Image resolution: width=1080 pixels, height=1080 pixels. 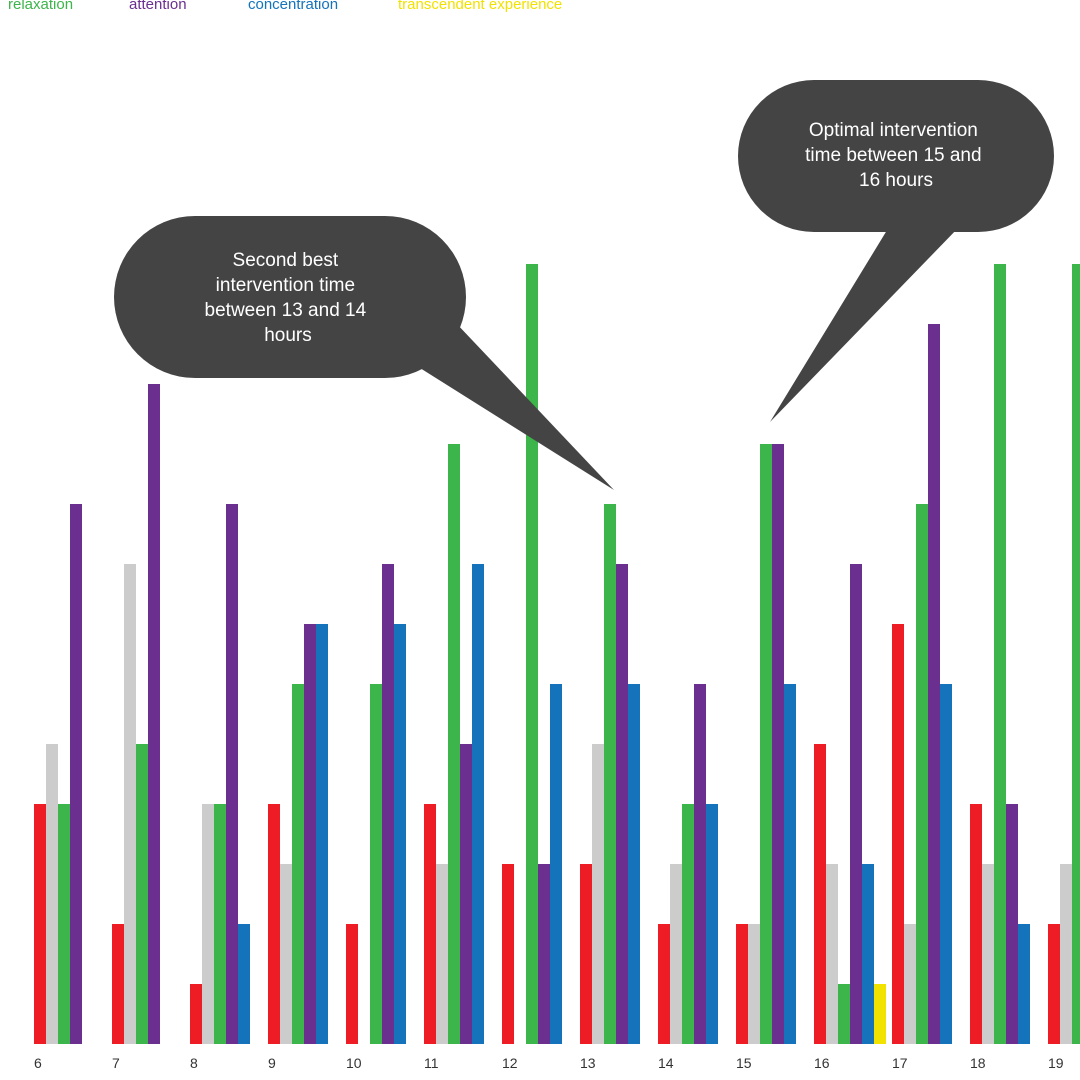 I want to click on callout-second-best-line: between 13 and 14, so click(x=286, y=310).